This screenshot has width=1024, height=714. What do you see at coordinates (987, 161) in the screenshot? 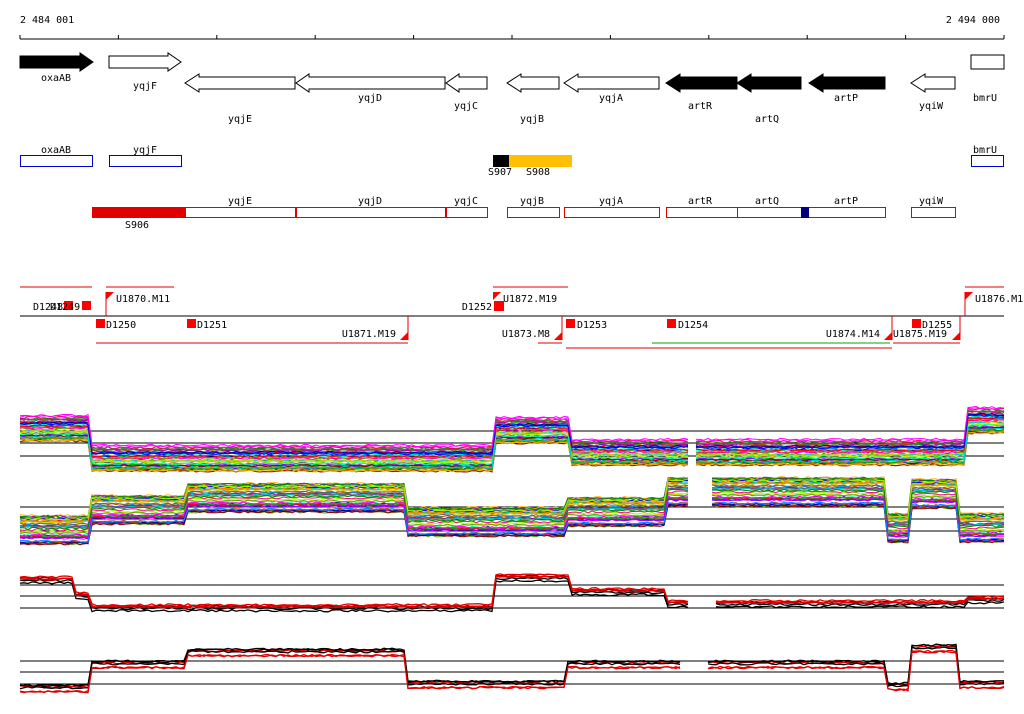
I see `plus-feature-bmrU` at bounding box center [987, 161].